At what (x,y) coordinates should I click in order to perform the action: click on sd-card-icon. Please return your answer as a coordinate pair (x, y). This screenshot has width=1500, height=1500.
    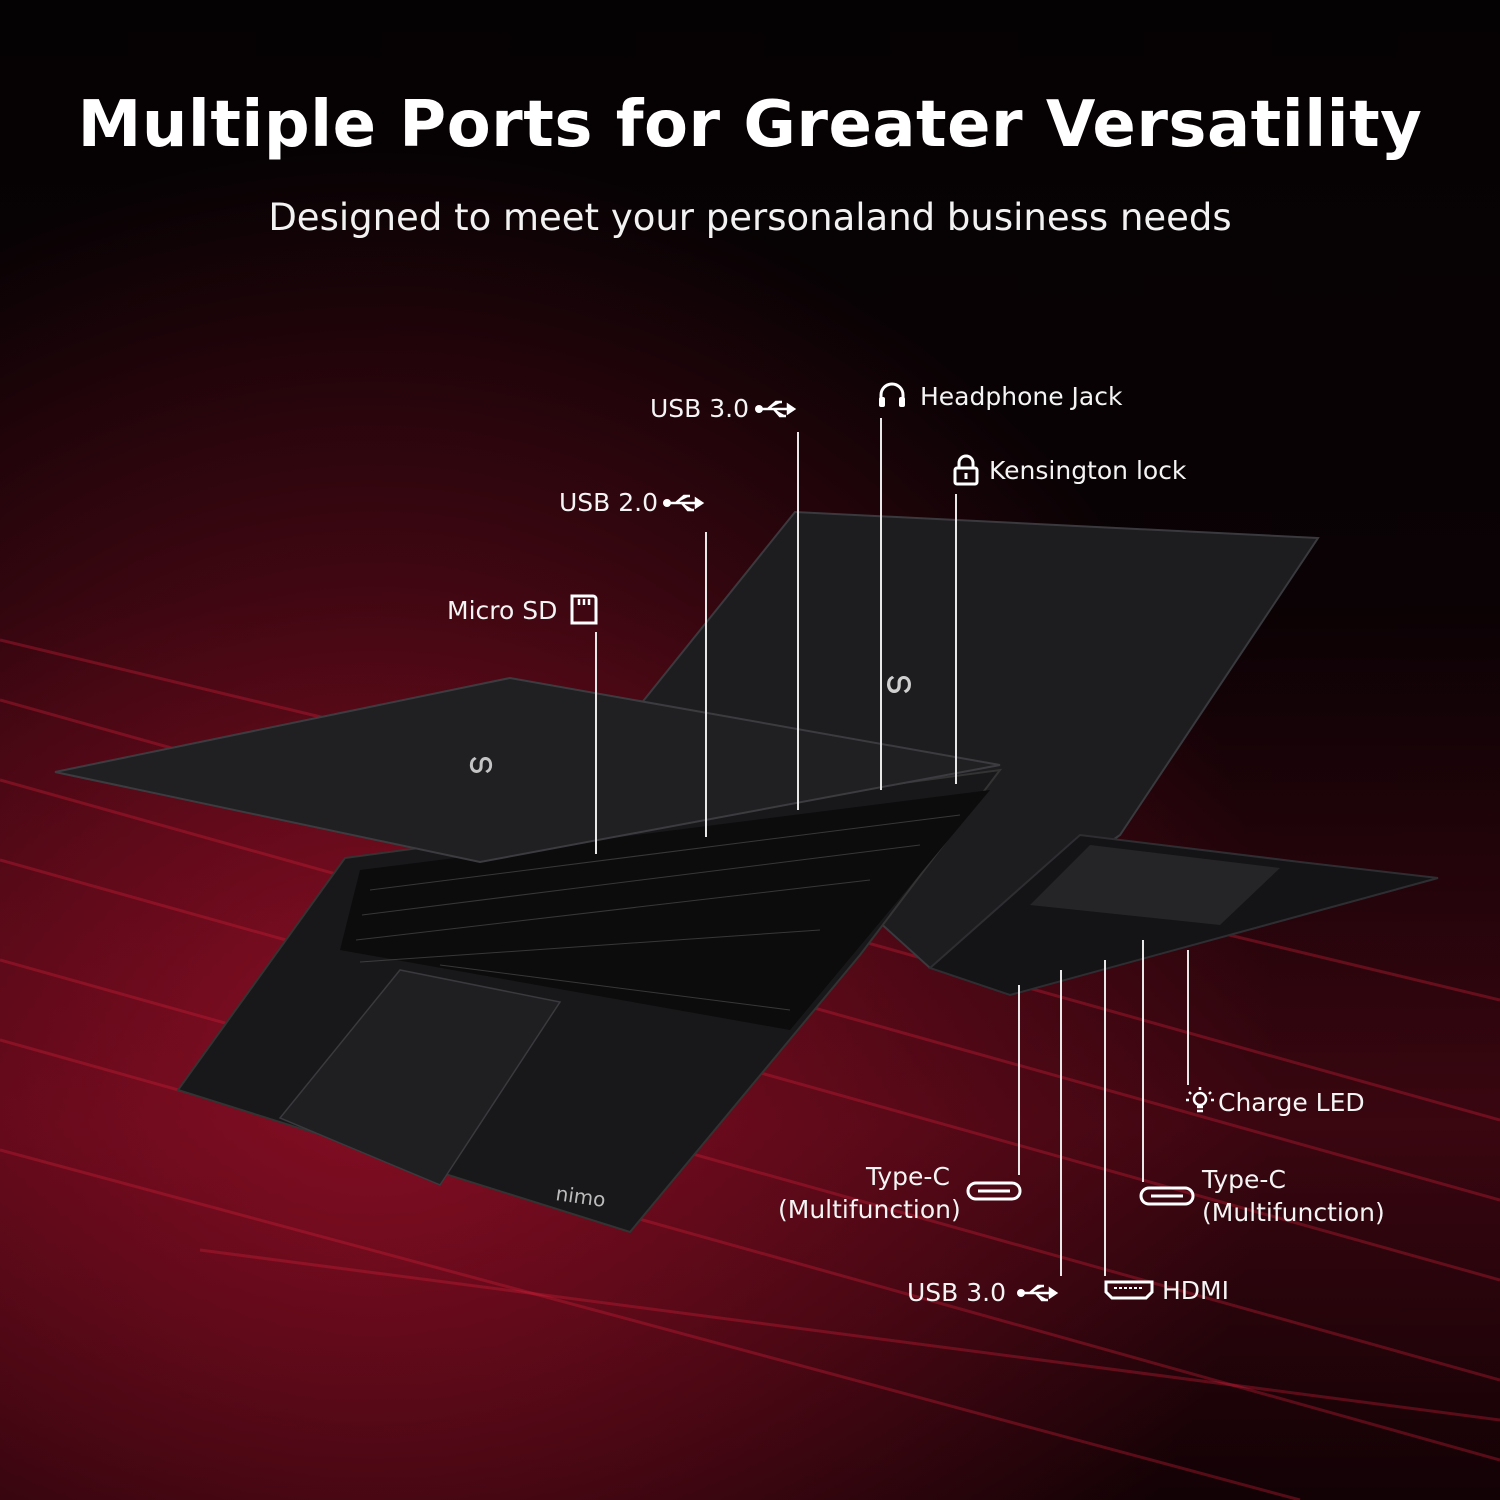
    Looking at the image, I should click on (584, 609).